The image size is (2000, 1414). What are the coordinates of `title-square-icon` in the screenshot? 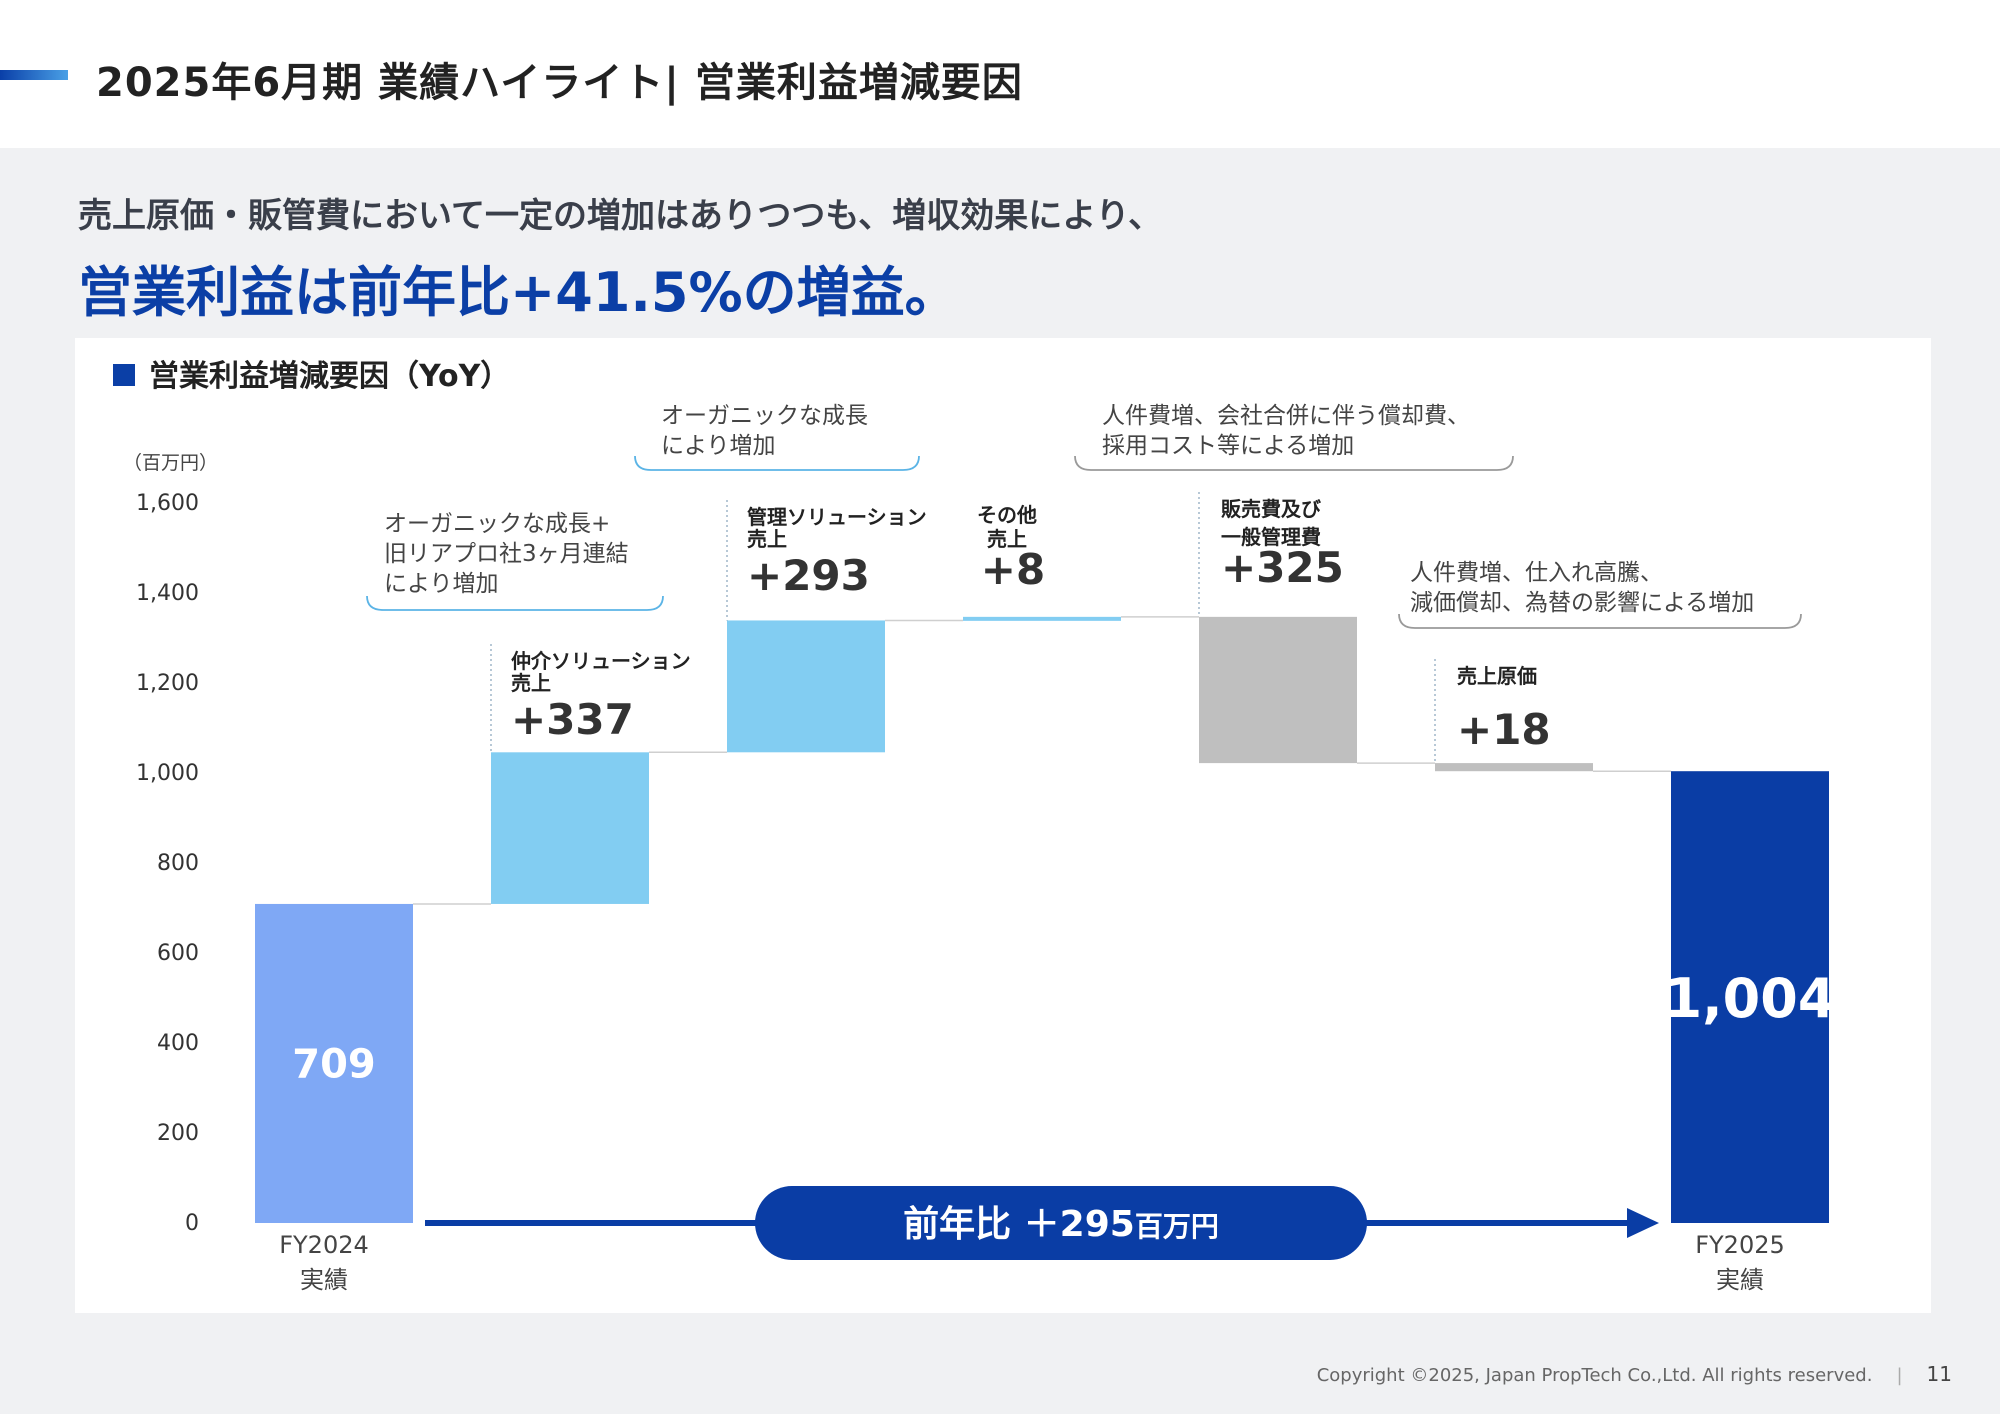 It's located at (124, 375).